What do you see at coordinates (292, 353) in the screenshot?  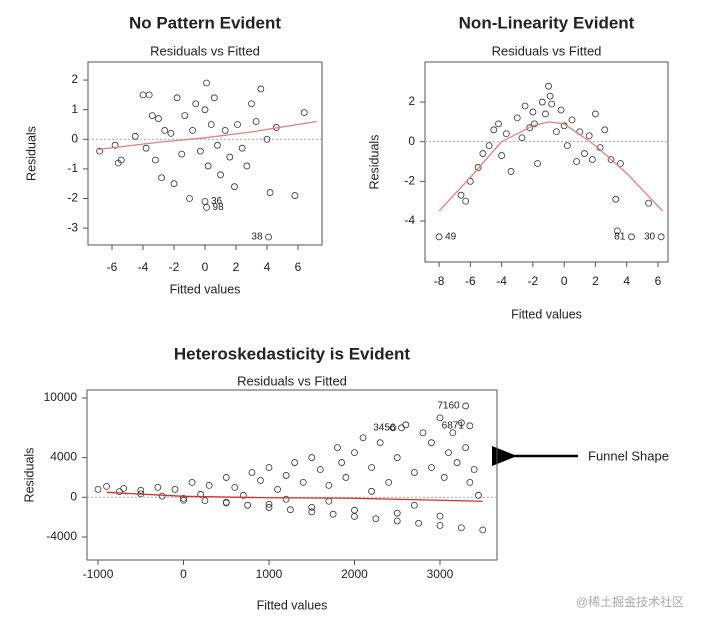 I see `chart-title: Heteroskedasticity is Evident` at bounding box center [292, 353].